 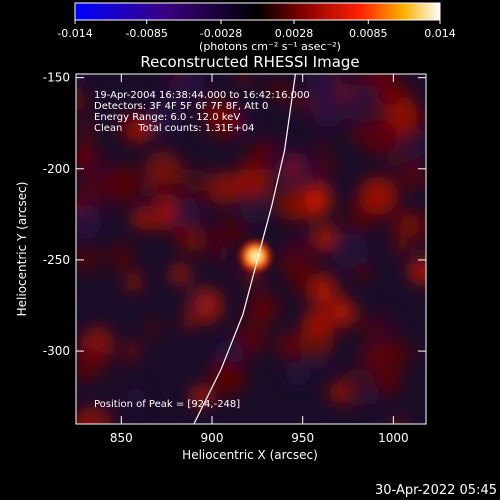 What do you see at coordinates (212, 438) in the screenshot?
I see `x-tick-label: 900` at bounding box center [212, 438].